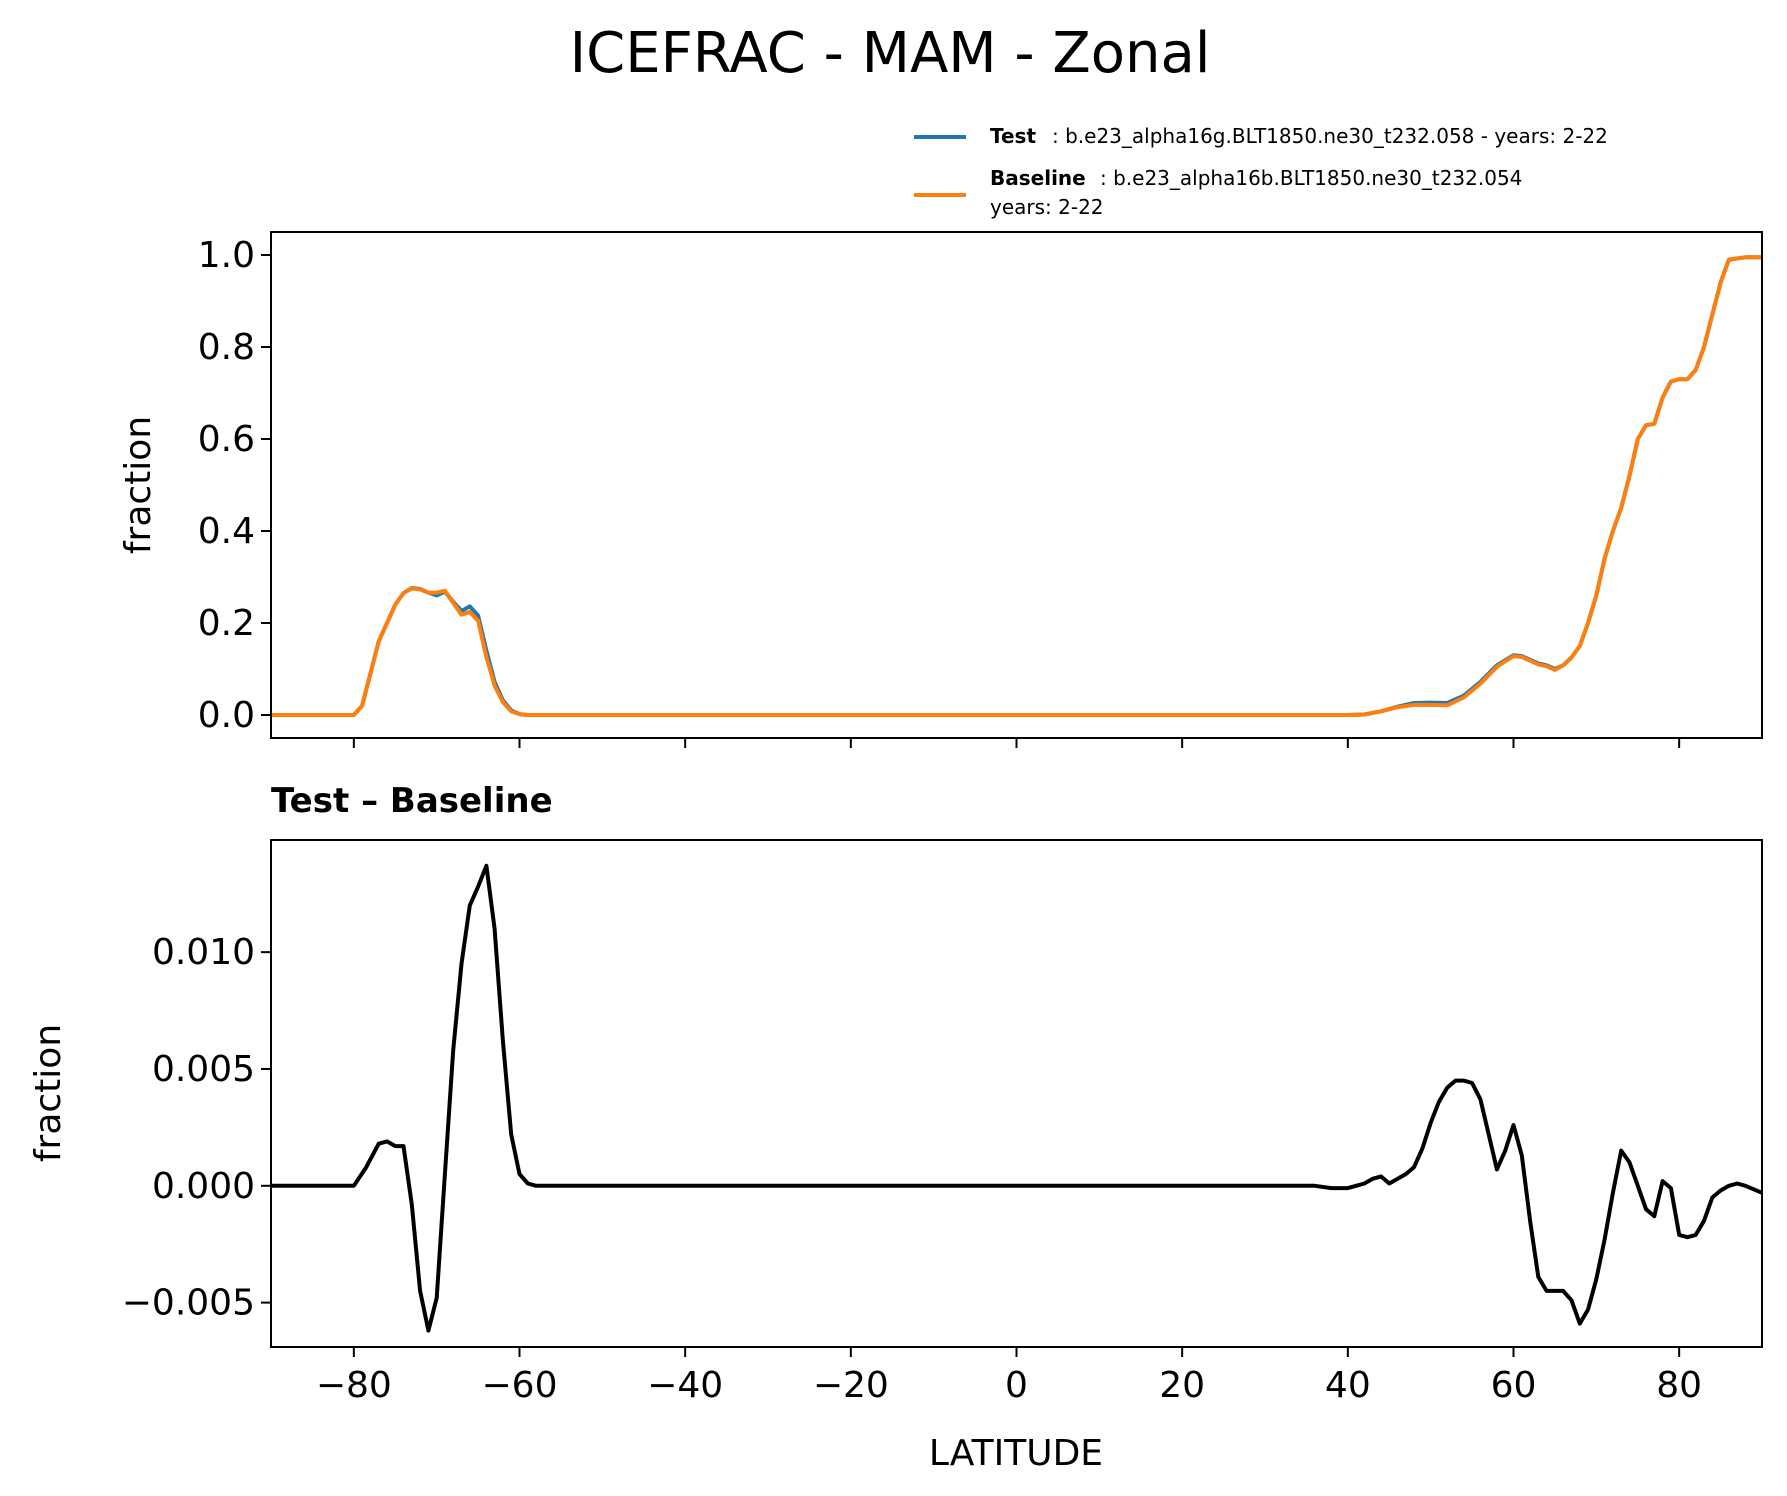 The height and width of the screenshot is (1496, 1787). What do you see at coordinates (48, 1093) in the screenshot?
I see `bottom-y-axis-label: fraction` at bounding box center [48, 1093].